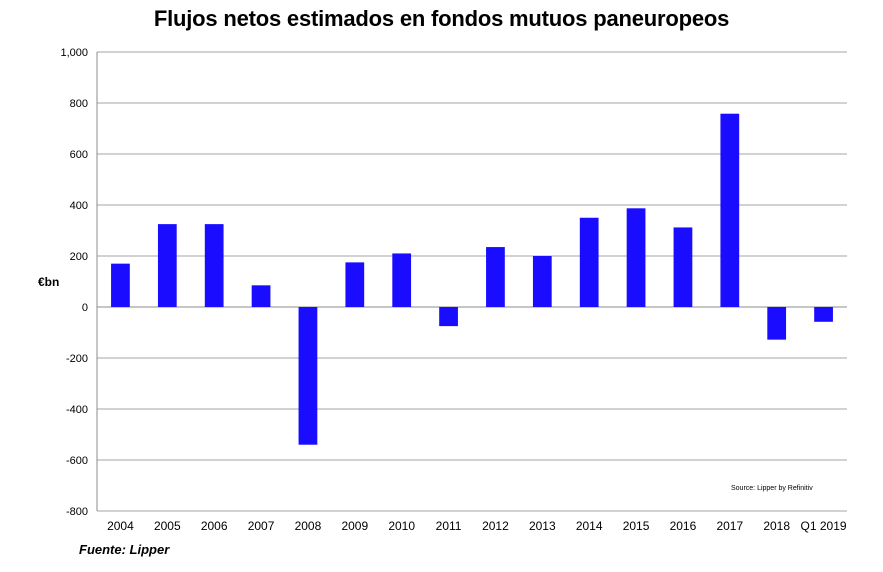  Describe the element at coordinates (636, 526) in the screenshot. I see `x-tick-label: 2015` at that location.